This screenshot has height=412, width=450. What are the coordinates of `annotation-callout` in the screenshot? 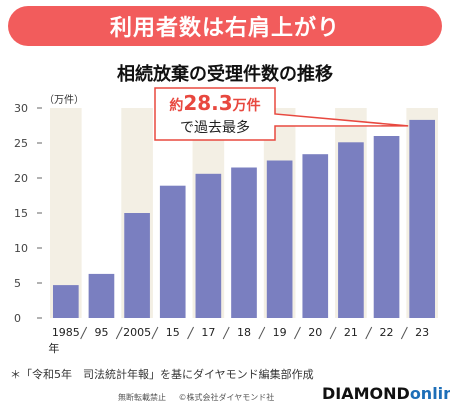 It's located at (281, 114).